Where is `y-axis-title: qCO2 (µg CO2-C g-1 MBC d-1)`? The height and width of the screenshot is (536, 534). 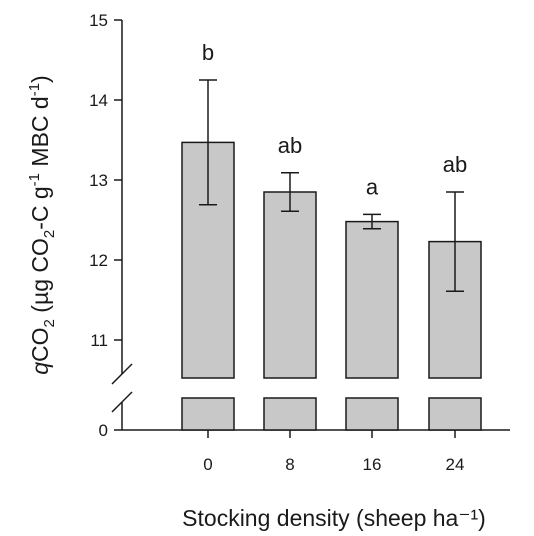 y-axis-title: qCO2 (µg CO2-C g-1 MBC d-1) is located at coordinates (42, 224).